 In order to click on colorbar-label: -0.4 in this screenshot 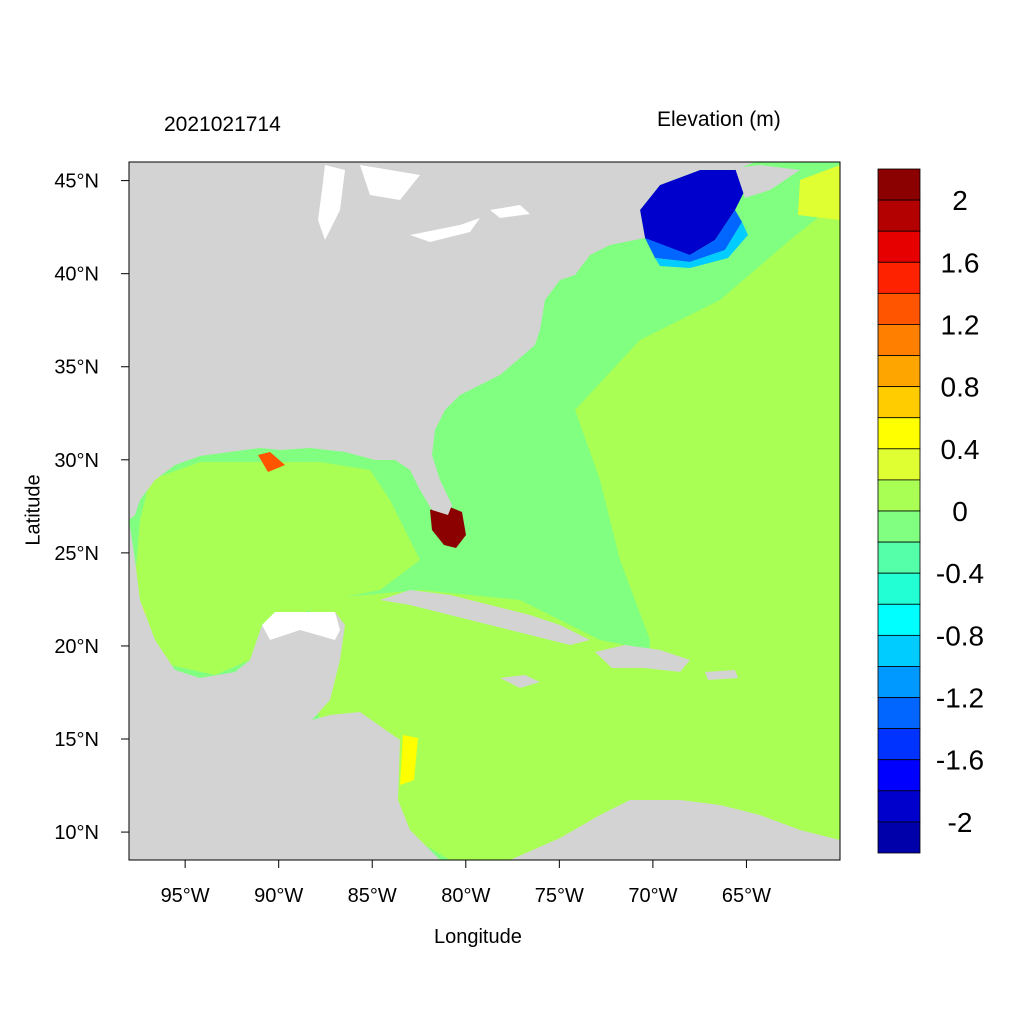, I will do `click(960, 573)`.